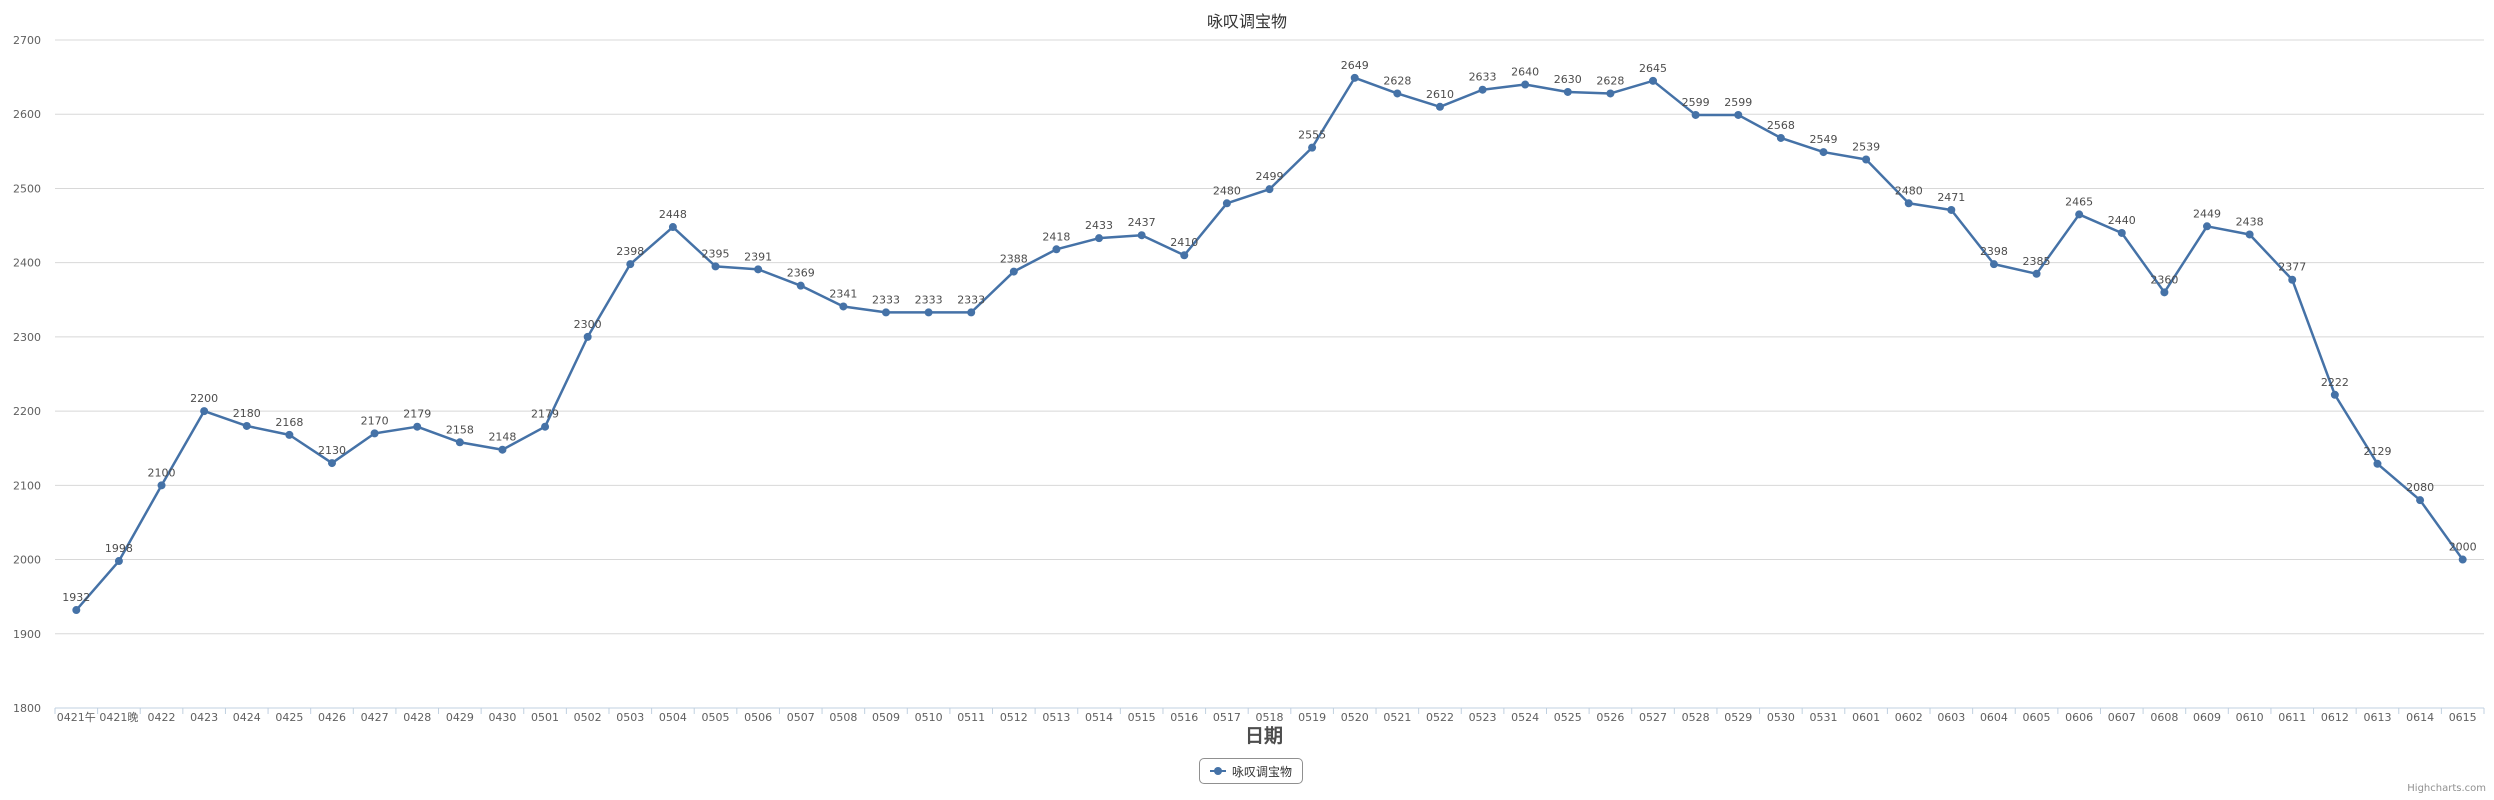 This screenshot has height=800, width=2494. I want to click on data-label: 2433, so click(1099, 225).